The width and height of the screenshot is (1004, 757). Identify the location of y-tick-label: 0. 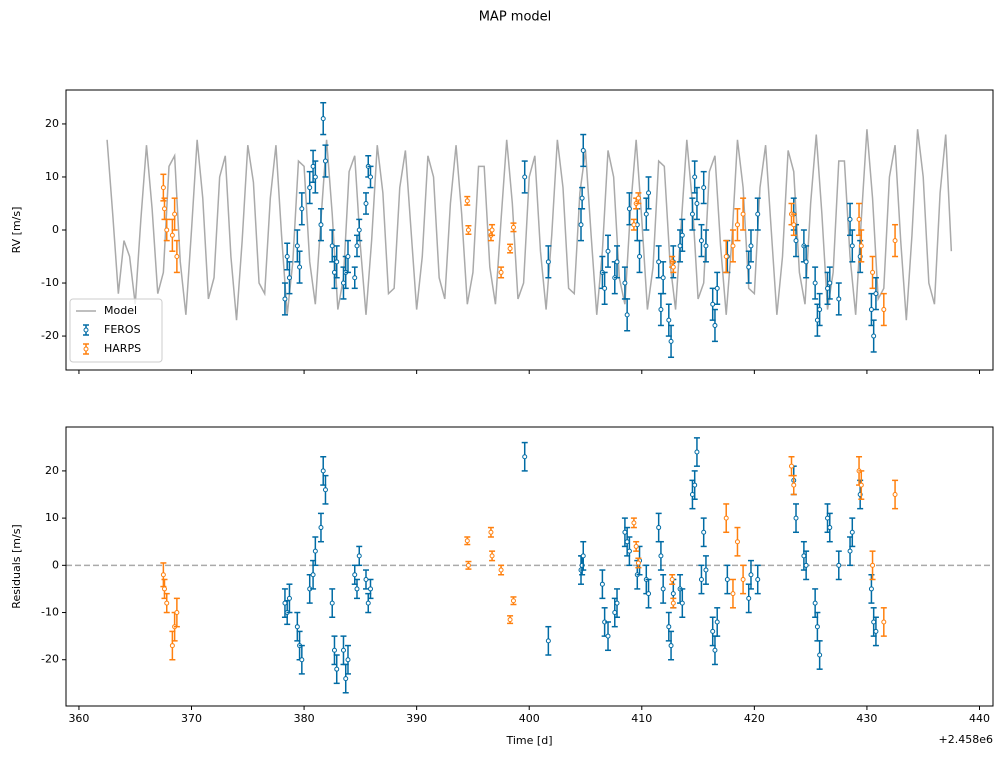
(55, 564).